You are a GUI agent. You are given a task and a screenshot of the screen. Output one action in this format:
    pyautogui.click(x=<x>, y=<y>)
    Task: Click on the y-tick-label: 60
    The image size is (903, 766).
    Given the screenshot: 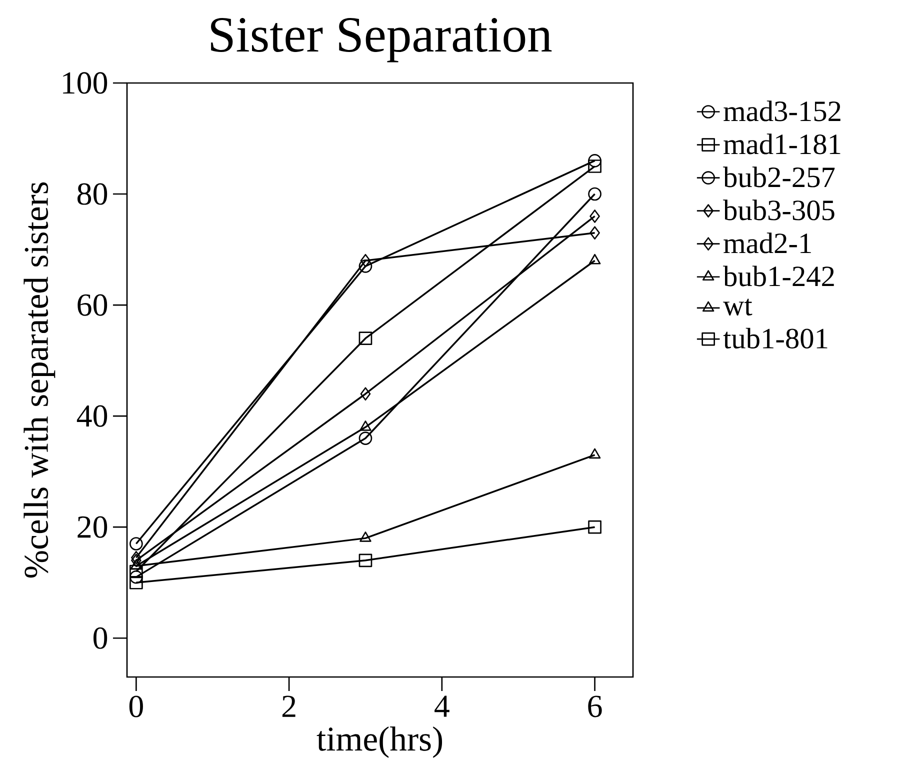 What is the action you would take?
    pyautogui.click(x=93, y=305)
    